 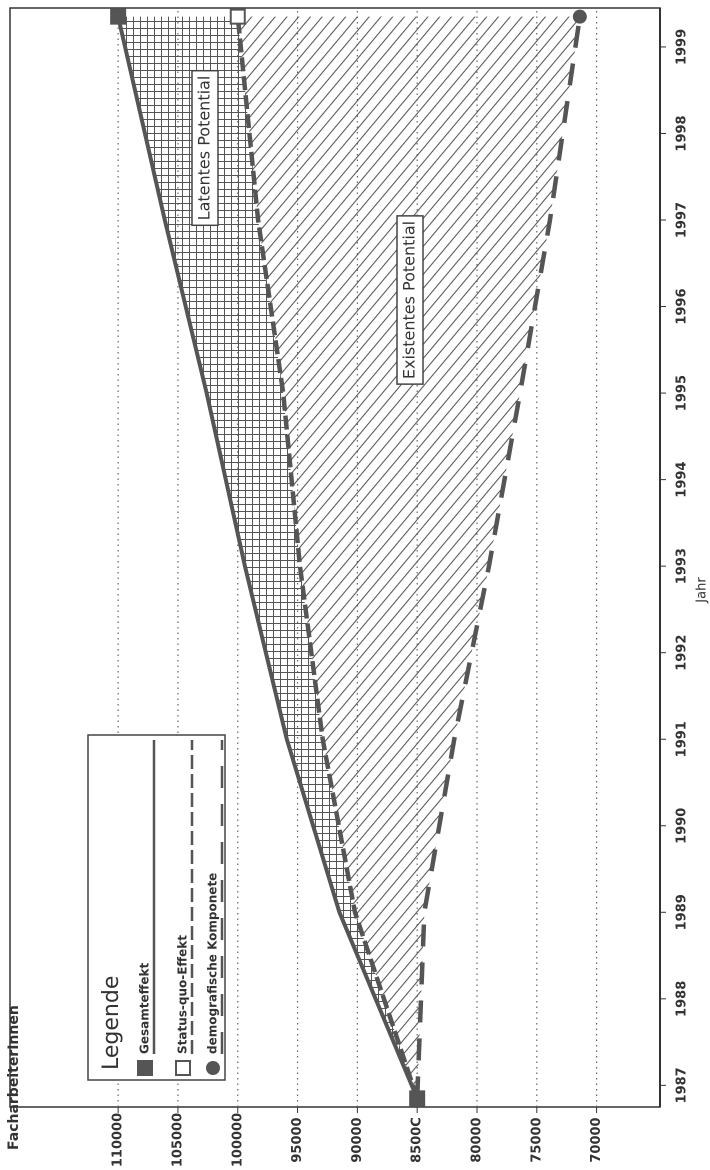 What do you see at coordinates (682, 566) in the screenshot?
I see `x-tick-label: 1993` at bounding box center [682, 566].